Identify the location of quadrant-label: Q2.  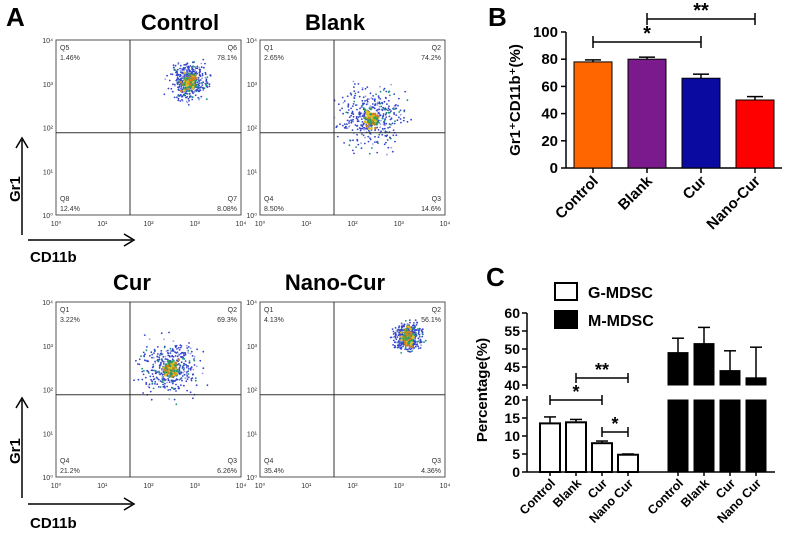
(436, 310).